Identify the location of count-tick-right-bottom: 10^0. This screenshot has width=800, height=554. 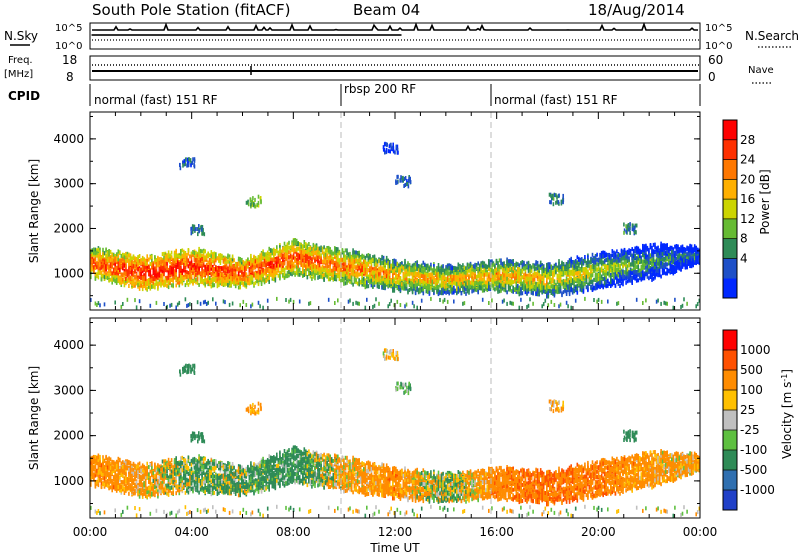
(718, 46).